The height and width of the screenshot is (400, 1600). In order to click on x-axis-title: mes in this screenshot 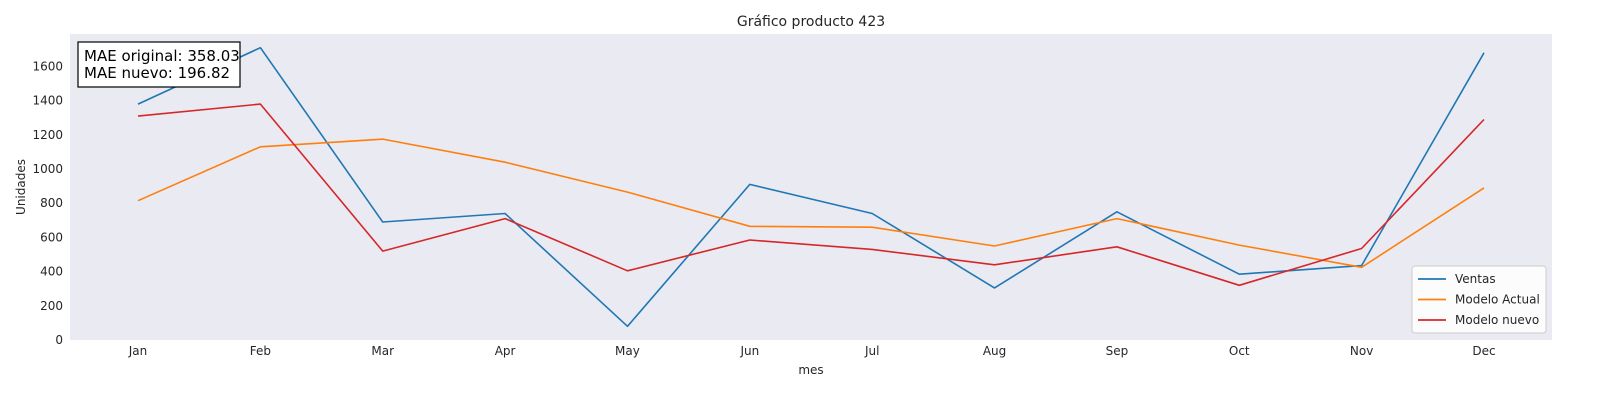, I will do `click(810, 370)`.